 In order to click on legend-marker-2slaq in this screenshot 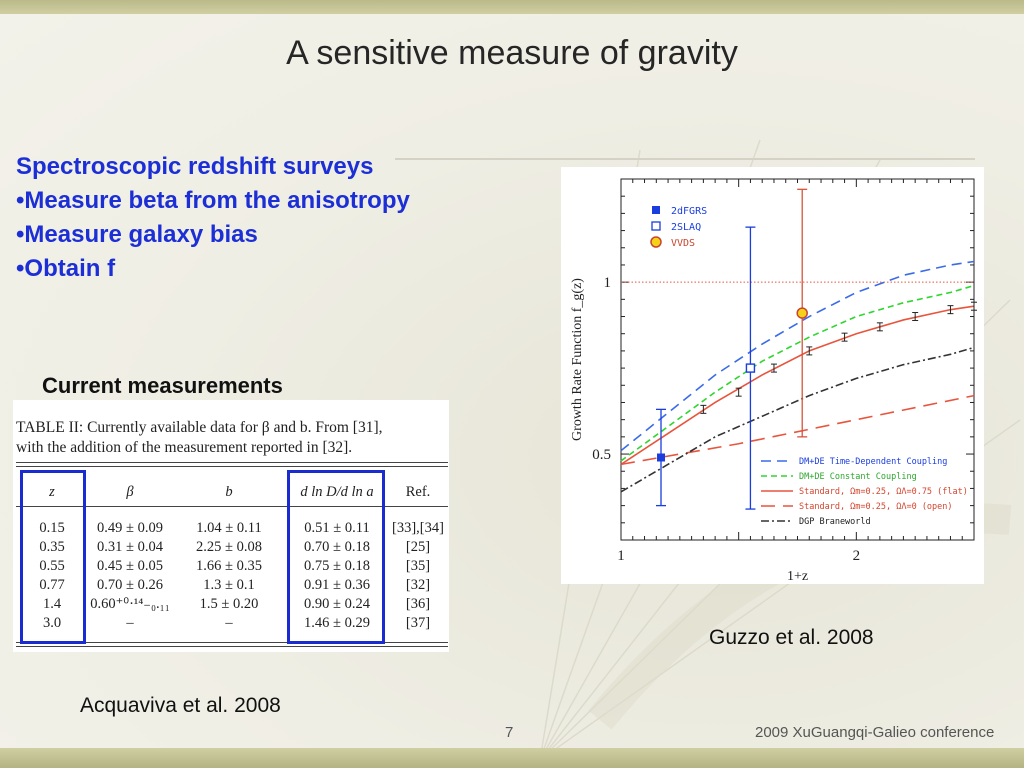, I will do `click(656, 226)`.